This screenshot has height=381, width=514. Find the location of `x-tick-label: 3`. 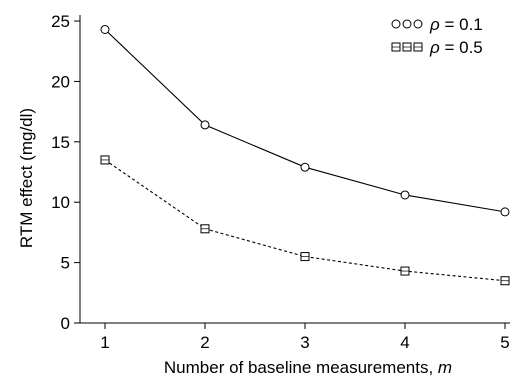

x-tick-label: 3 is located at coordinates (304, 342).